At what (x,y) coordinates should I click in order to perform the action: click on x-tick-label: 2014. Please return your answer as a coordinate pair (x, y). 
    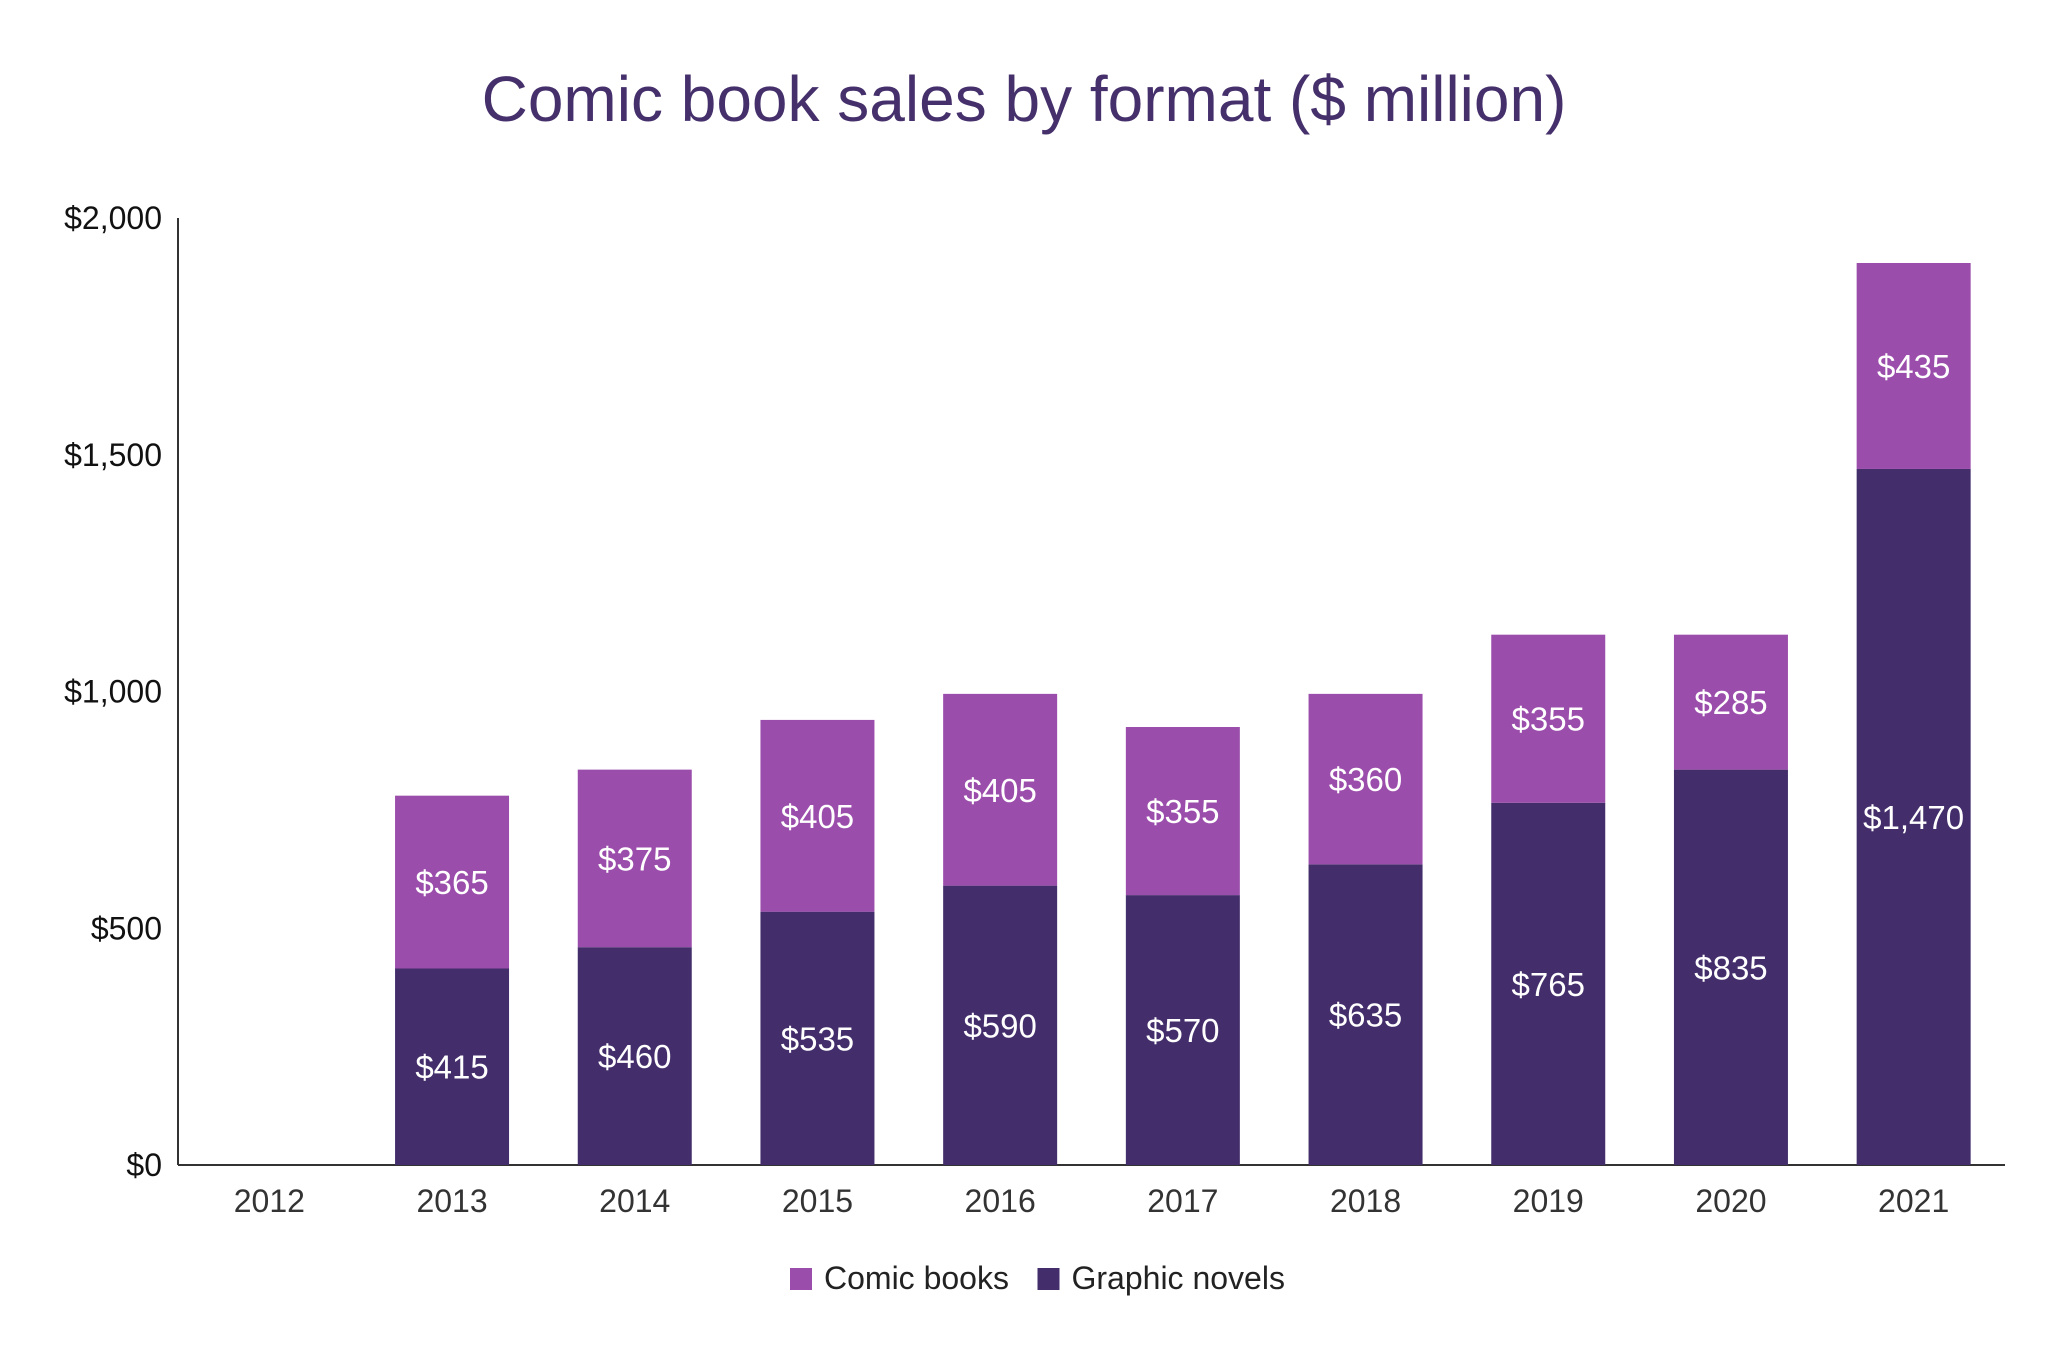
    Looking at the image, I should click on (634, 1201).